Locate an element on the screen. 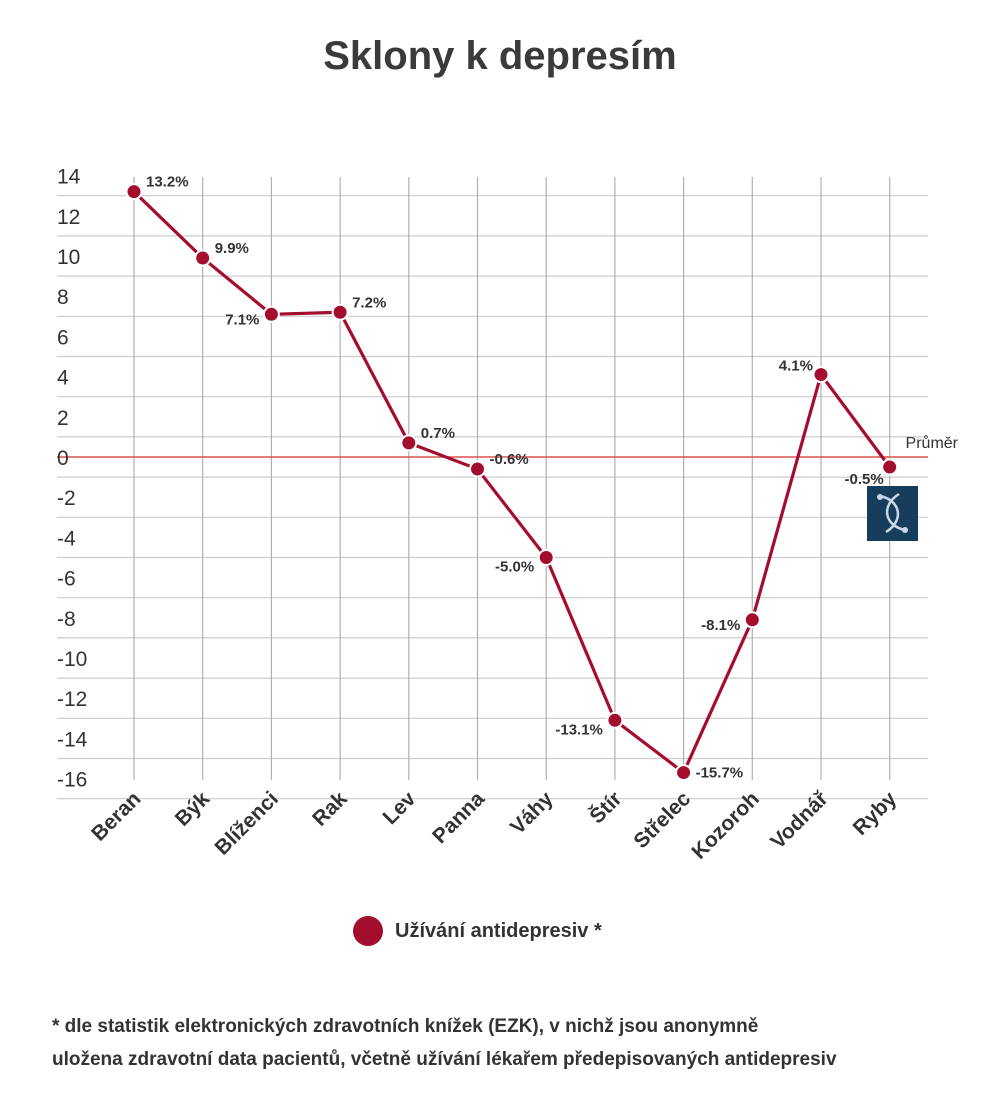 The width and height of the screenshot is (1000, 1104). y-tick-label: 10 is located at coordinates (68, 257).